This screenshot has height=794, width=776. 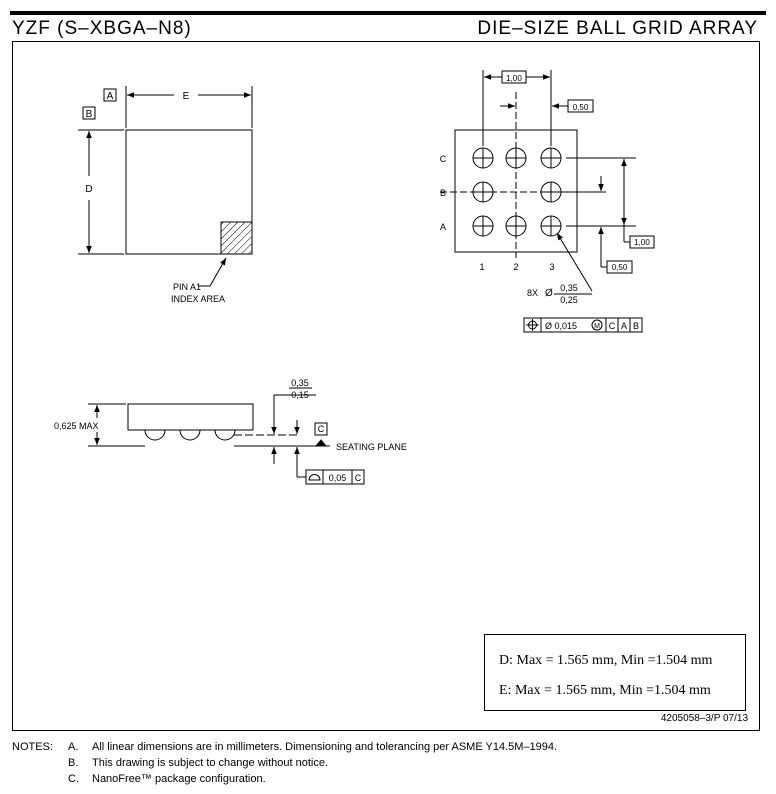 I want to click on diameter-symbol: Ø, so click(x=549, y=293).